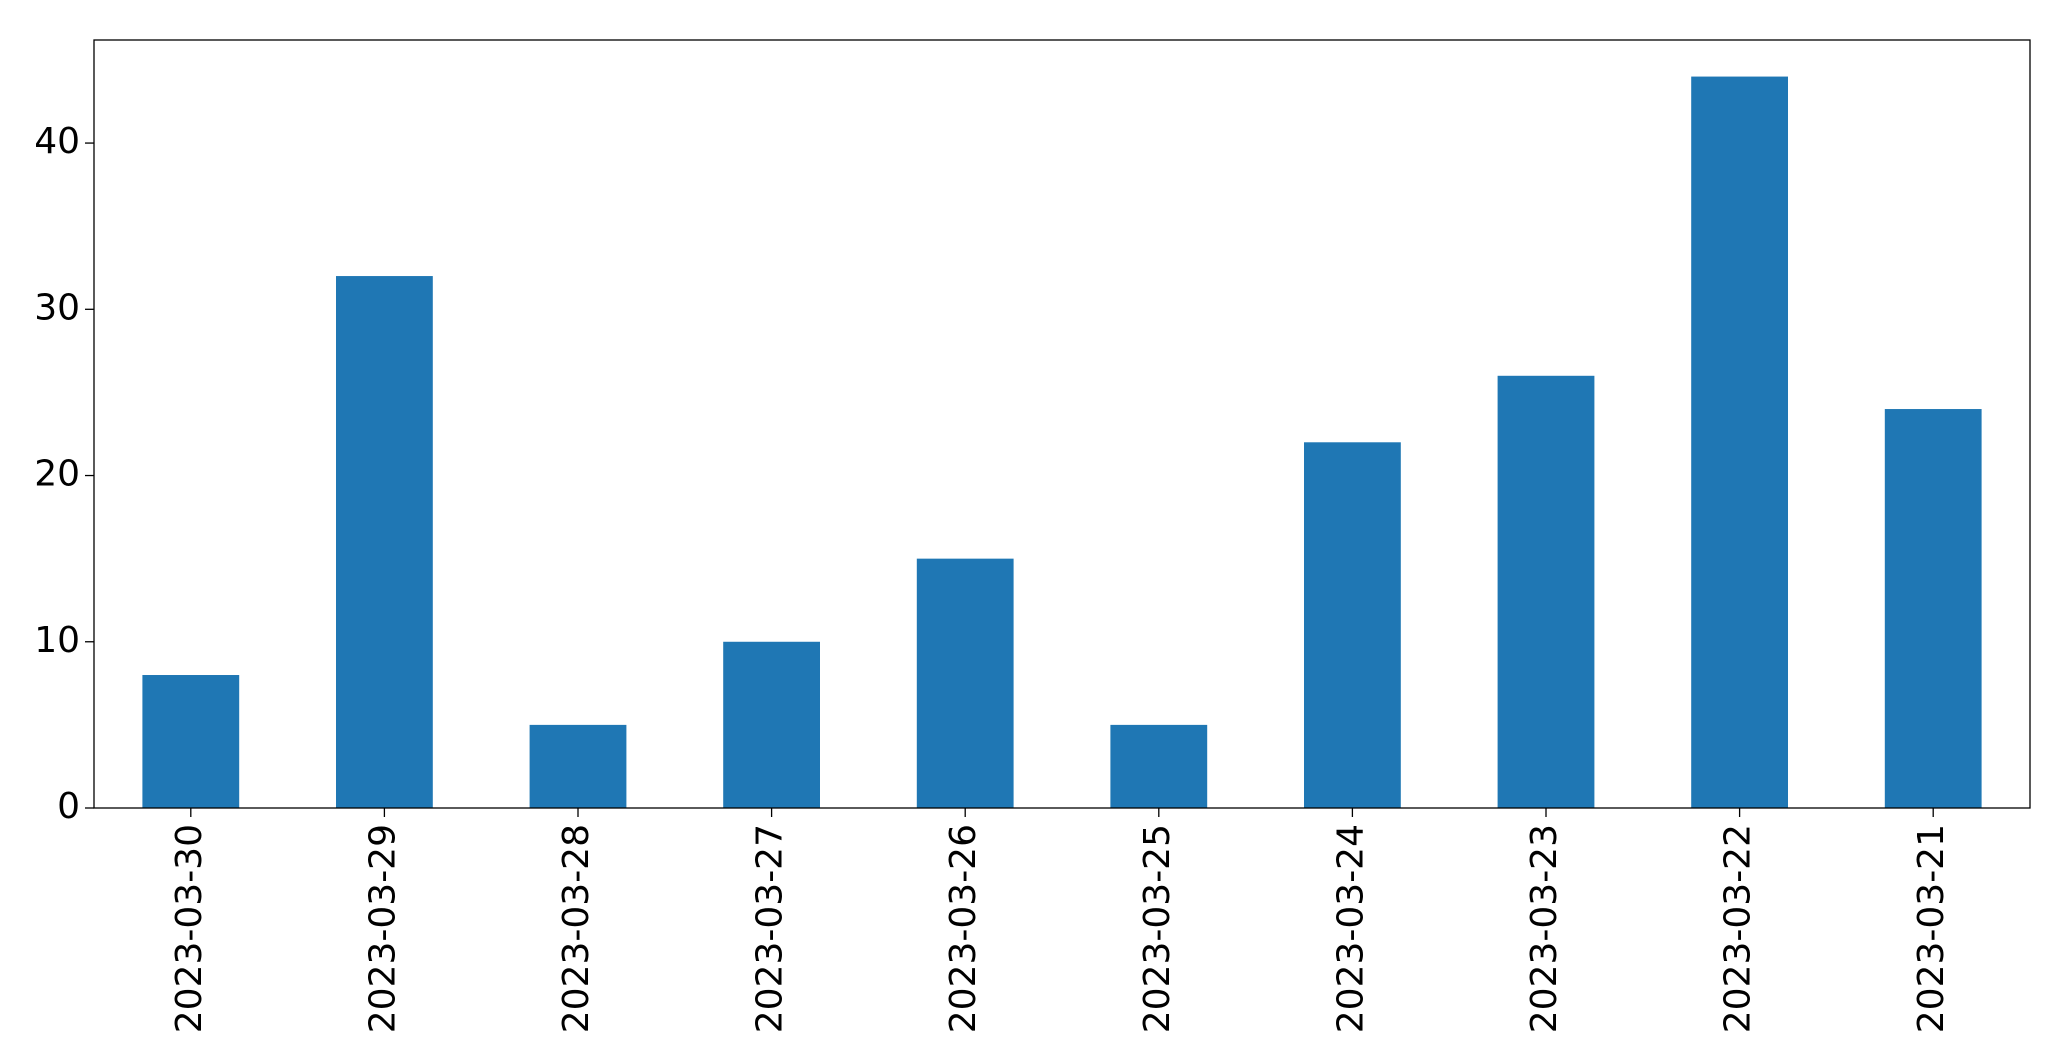  What do you see at coordinates (576, 928) in the screenshot?
I see `x-tick-label: 2023-03-28` at bounding box center [576, 928].